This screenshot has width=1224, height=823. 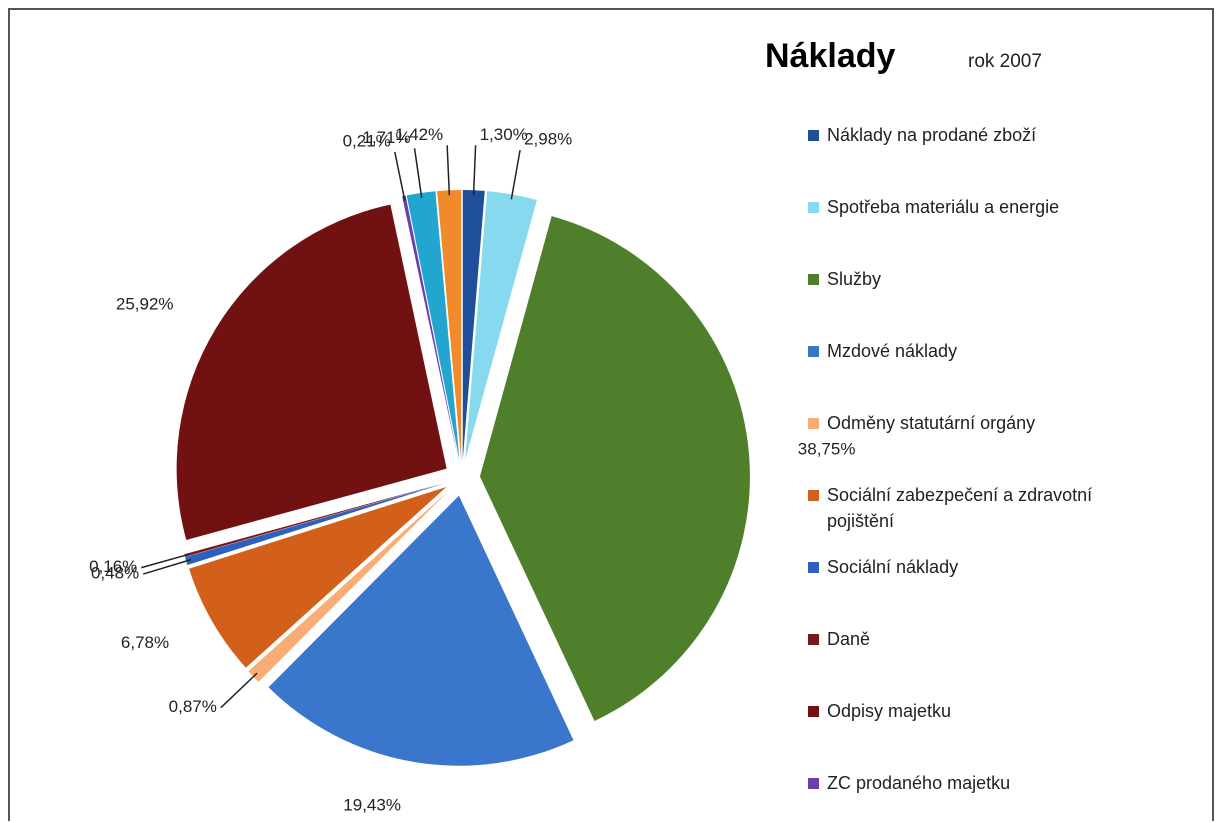 I want to click on legend-item: Spotřeba materiálu a energie, so click(x=973, y=207).